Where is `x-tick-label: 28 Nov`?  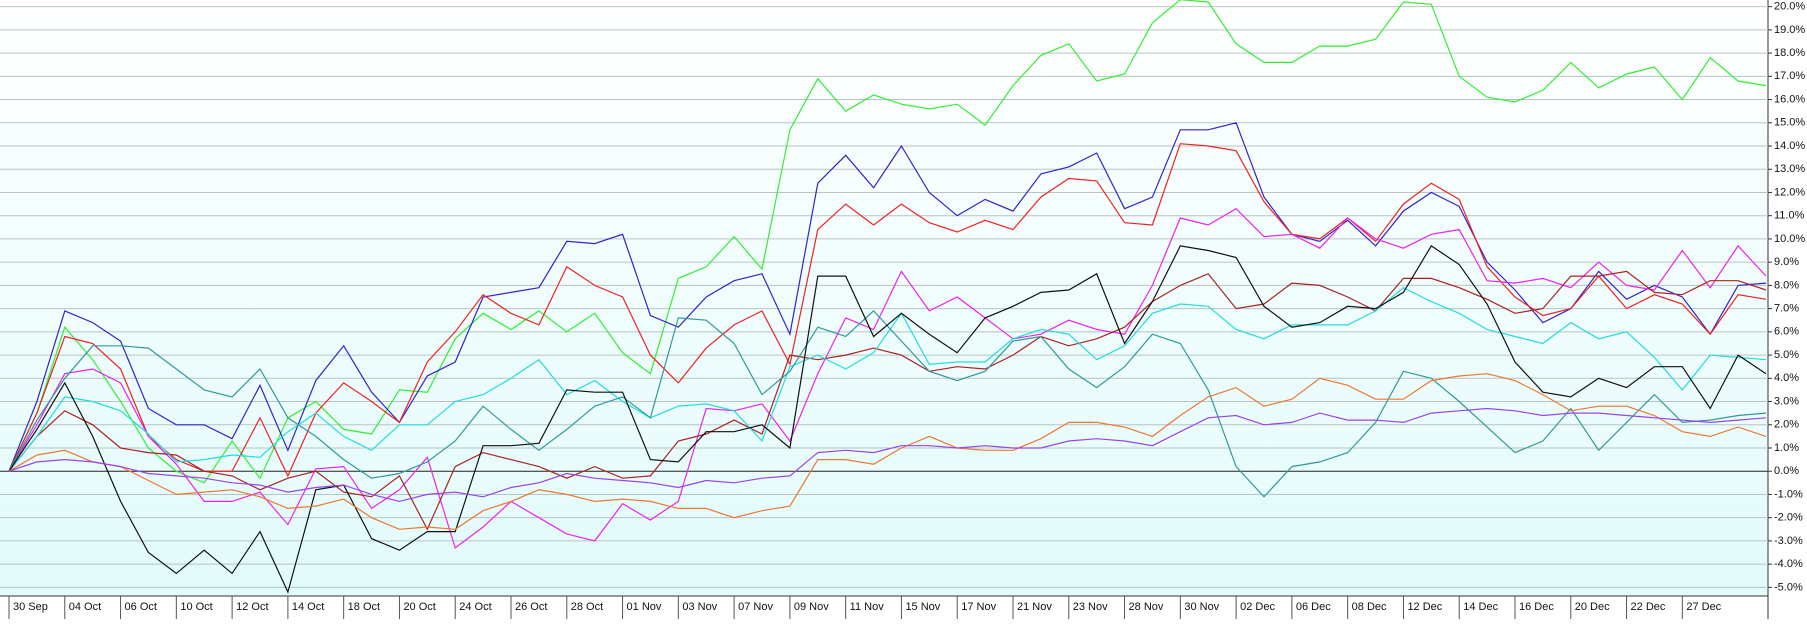
x-tick-label: 28 Nov is located at coordinates (1146, 607).